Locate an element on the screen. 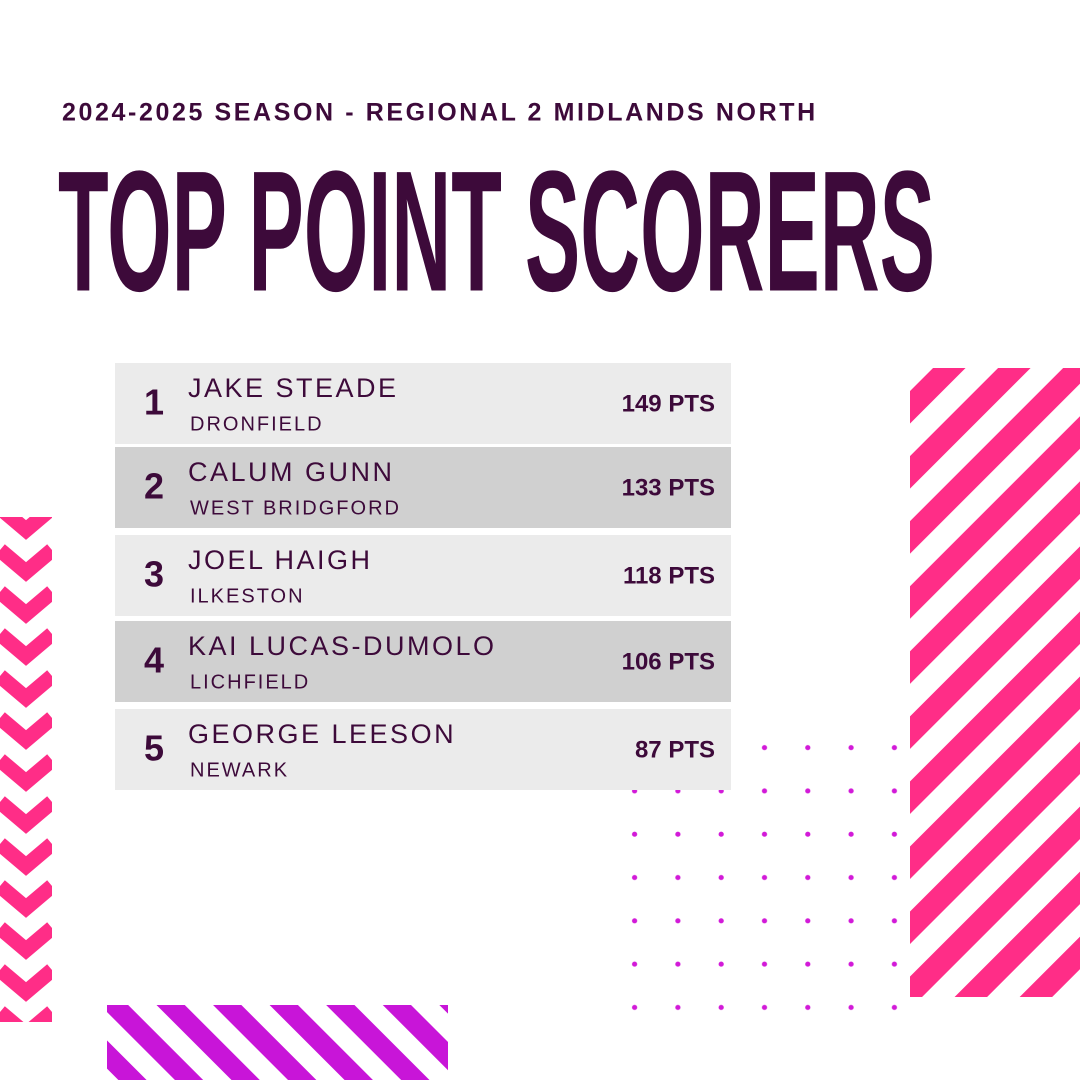  club-name: DRONFIELD is located at coordinates (257, 424).